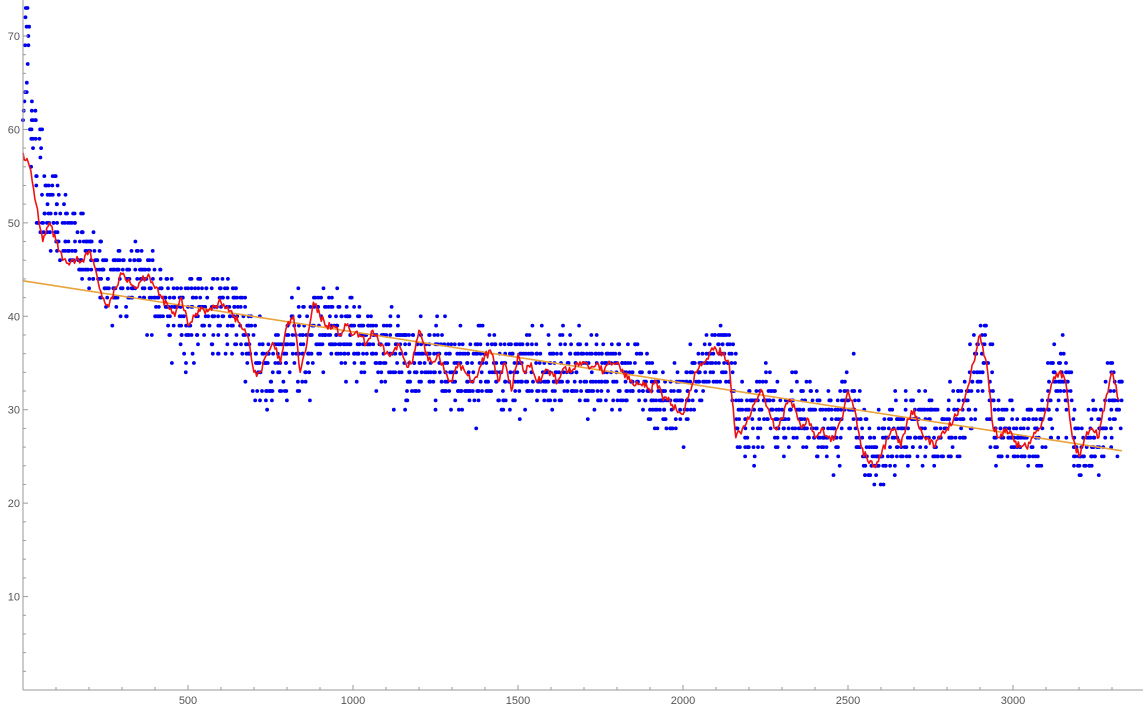  I want to click on y-tick-label: 30, so click(14, 411).